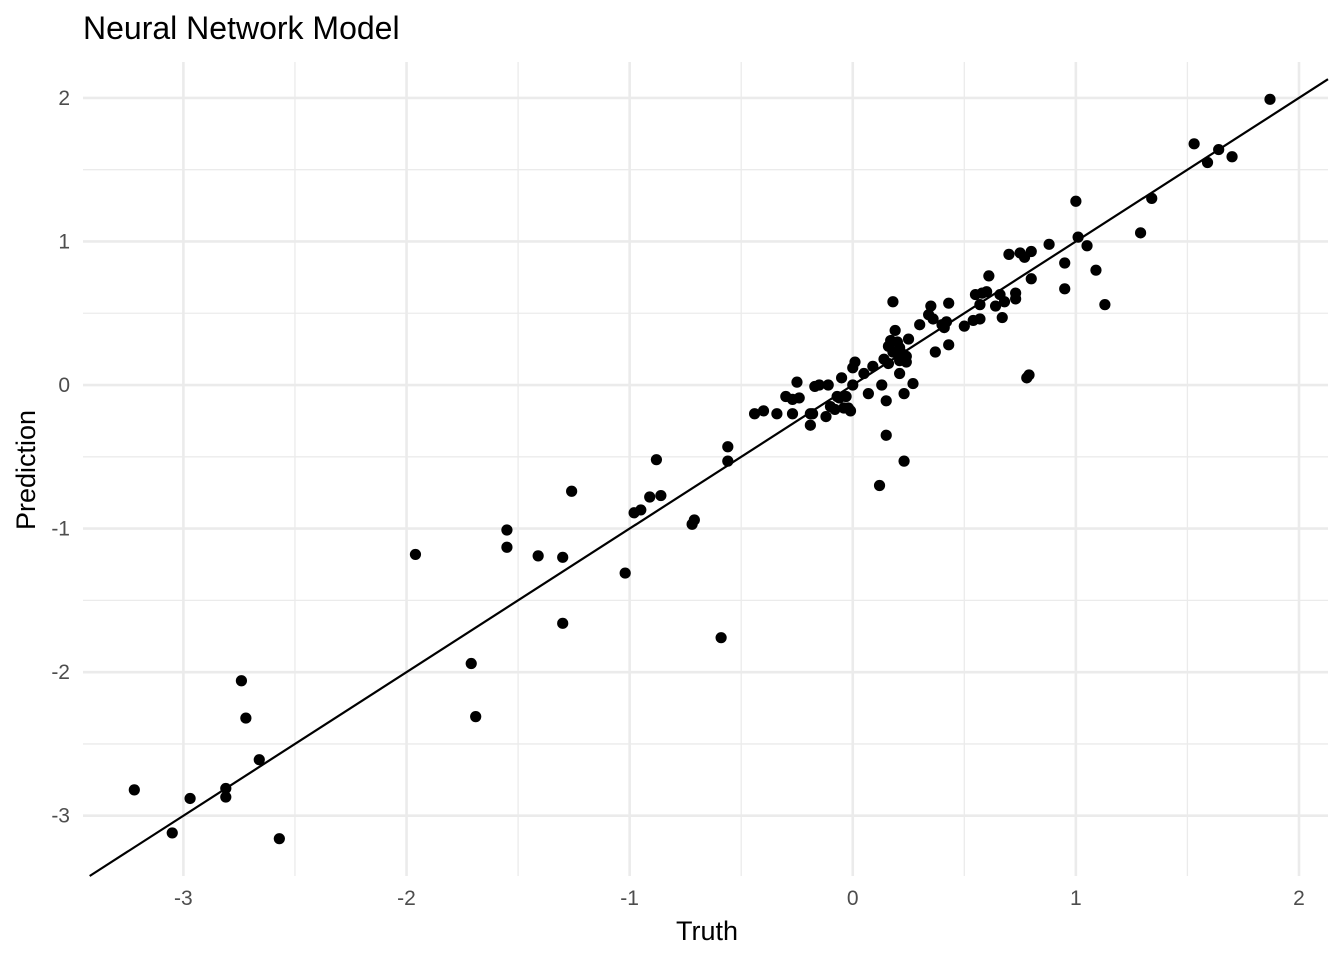 The image size is (1344, 960). I want to click on y-tick-label: -2, so click(60, 672).